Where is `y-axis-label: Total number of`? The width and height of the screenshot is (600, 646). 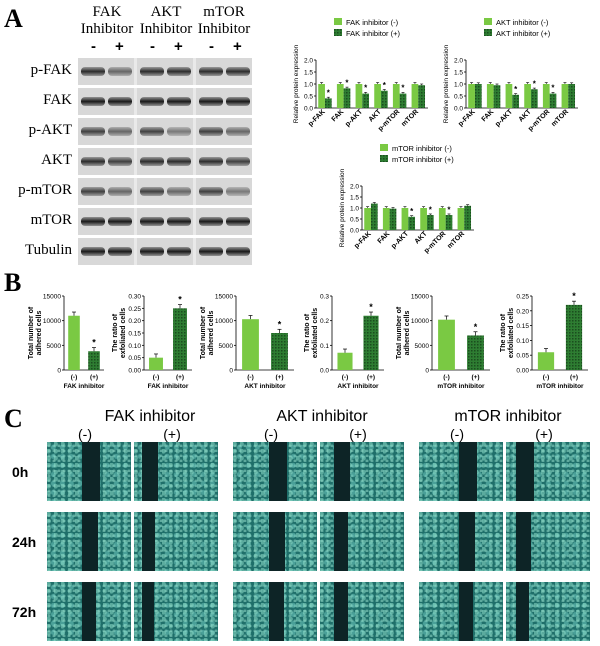
y-axis-label: Total number of is located at coordinates (203, 332).